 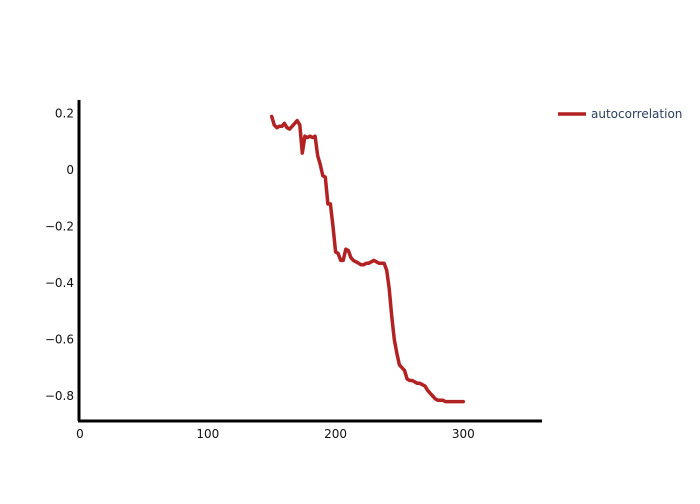 What do you see at coordinates (80, 434) in the screenshot?
I see `x-tick-label: 0` at bounding box center [80, 434].